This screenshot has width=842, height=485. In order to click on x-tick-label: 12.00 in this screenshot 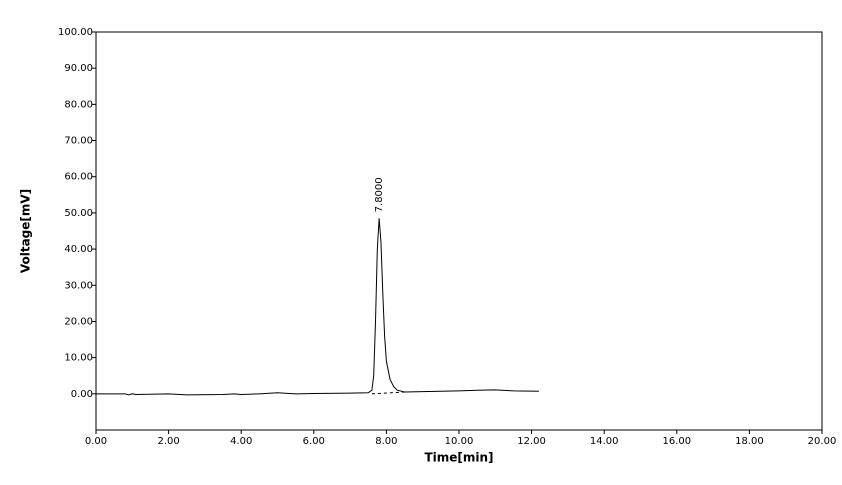, I will do `click(531, 441)`.